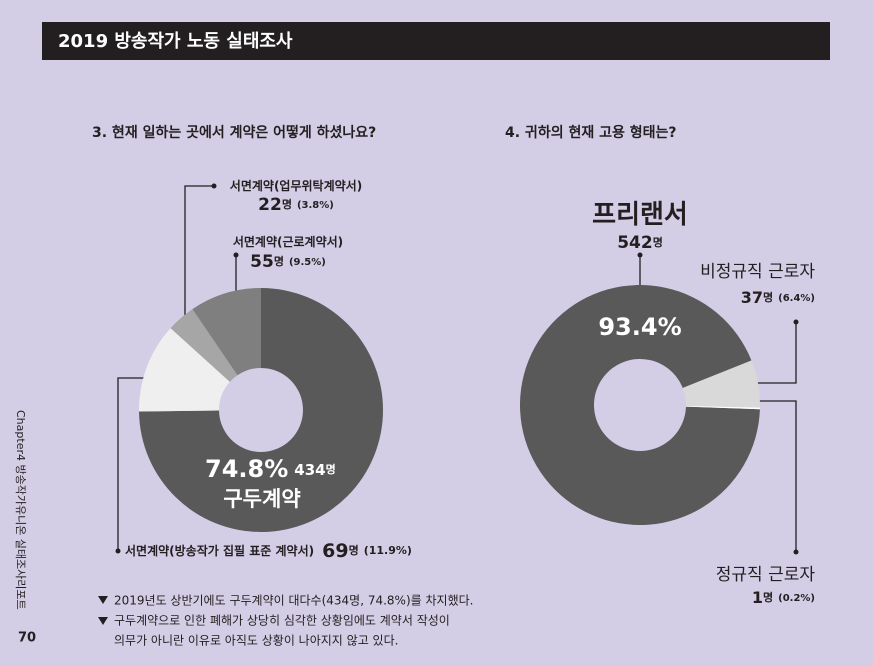 The width and height of the screenshot is (873, 666). I want to click on label-name: 서면계약(업무위탁계약서), so click(296, 185).